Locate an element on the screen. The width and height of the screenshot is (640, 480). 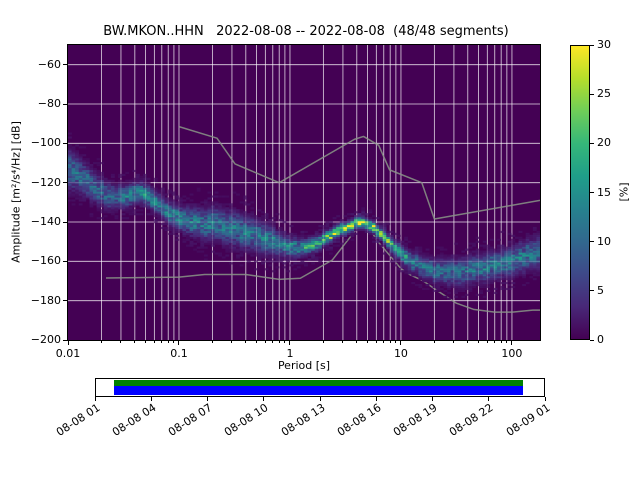
timeline-tick-label: 08-08 01 is located at coordinates (78, 420).